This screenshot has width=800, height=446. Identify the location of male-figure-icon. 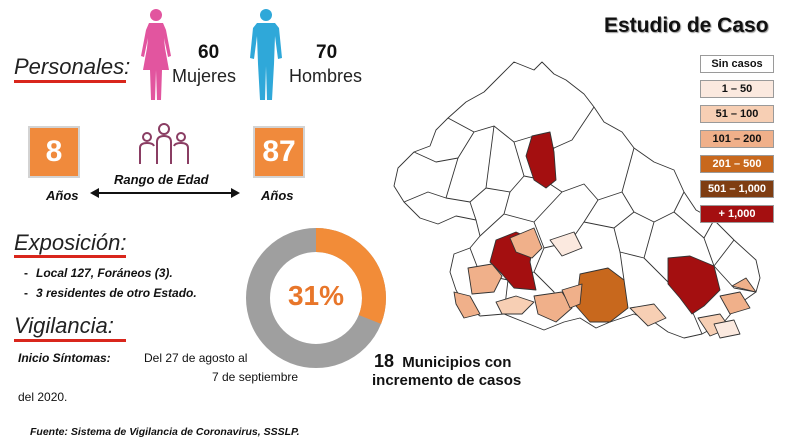
(266, 54).